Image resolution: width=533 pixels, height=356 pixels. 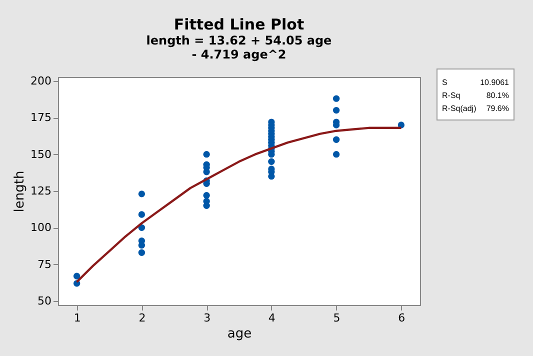 I want to click on y-tick-label: 150, so click(x=41, y=154).